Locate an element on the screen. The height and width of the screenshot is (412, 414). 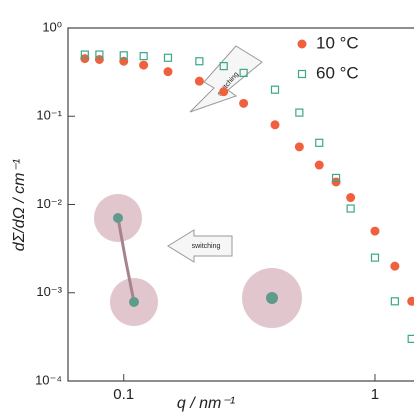
legend-label: 10 °C is located at coordinates (337, 42).